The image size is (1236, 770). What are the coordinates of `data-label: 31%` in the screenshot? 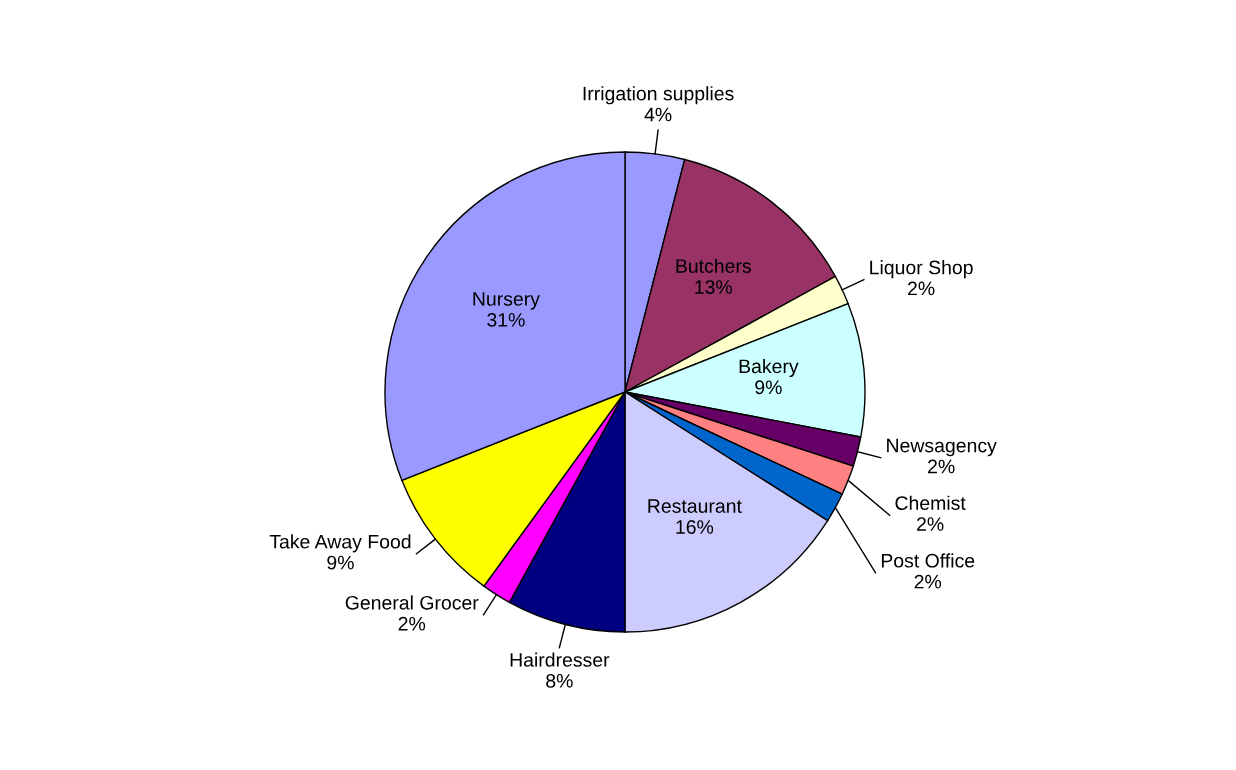 It's located at (506, 319).